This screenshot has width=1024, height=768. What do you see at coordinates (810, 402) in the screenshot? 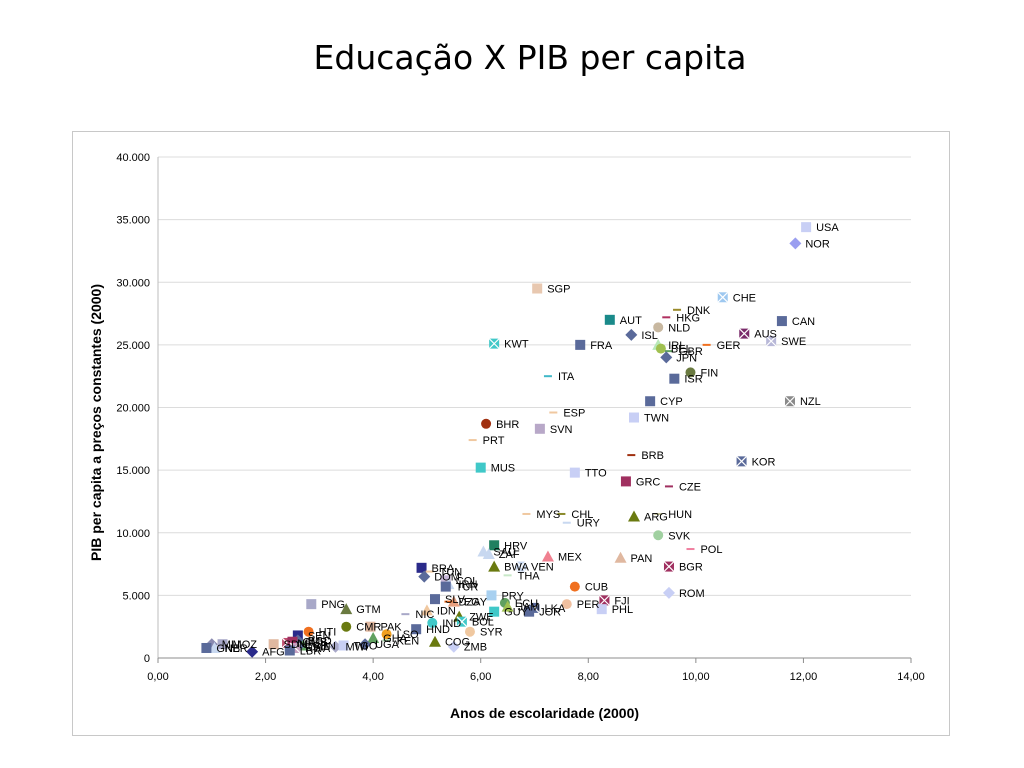
I see `point-label-nzl: NZL` at bounding box center [810, 402].